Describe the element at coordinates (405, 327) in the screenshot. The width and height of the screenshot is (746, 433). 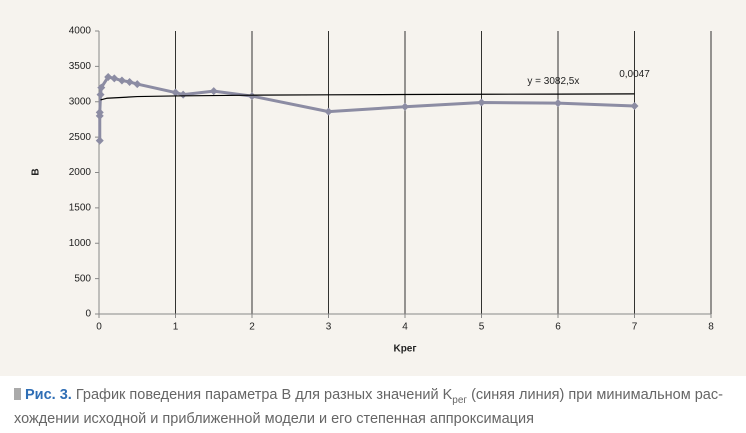
I see `x-tick-label: 4` at that location.